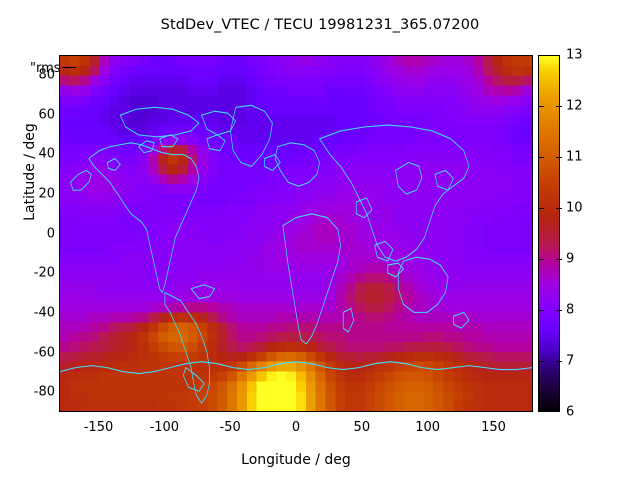  I want to click on colorbar-gradient, so click(549, 233).